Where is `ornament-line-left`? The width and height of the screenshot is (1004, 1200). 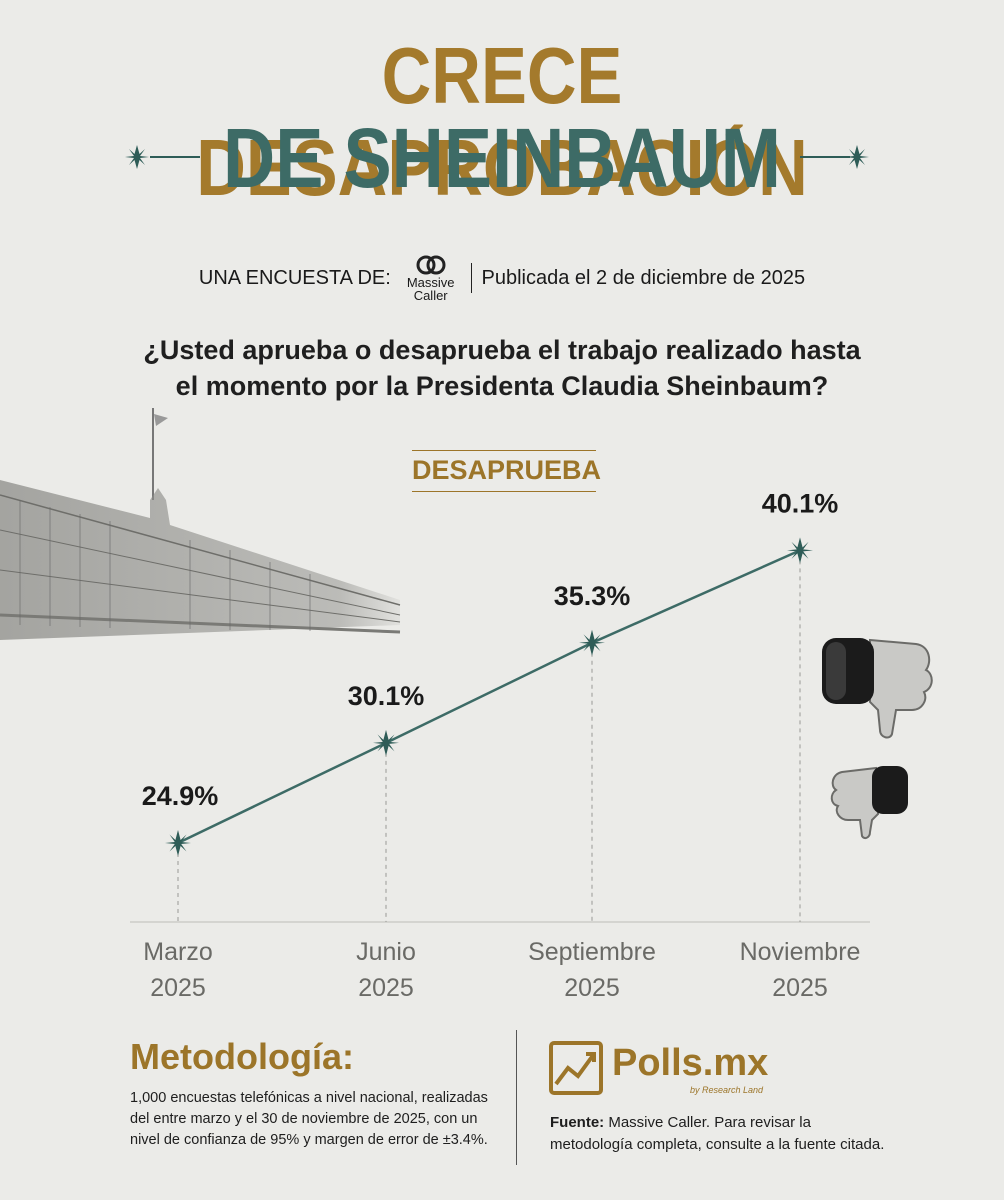 ornament-line-left is located at coordinates (175, 157).